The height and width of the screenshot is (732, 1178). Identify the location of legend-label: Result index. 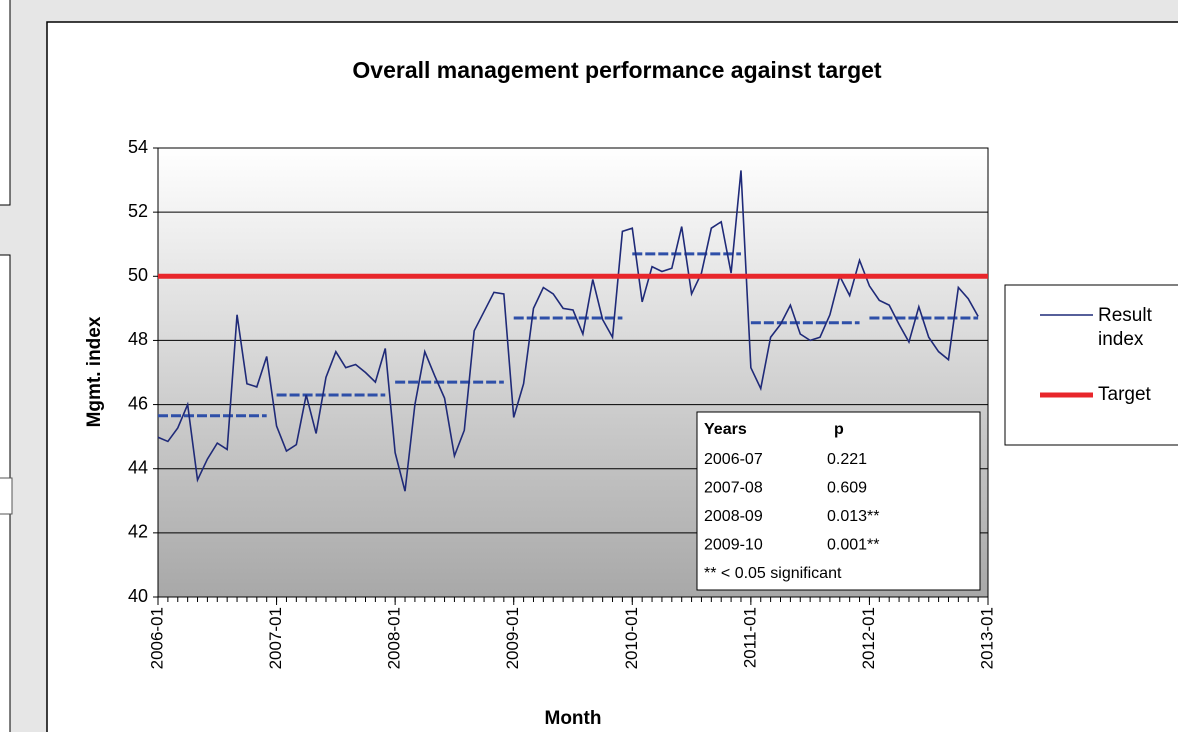
(1125, 327).